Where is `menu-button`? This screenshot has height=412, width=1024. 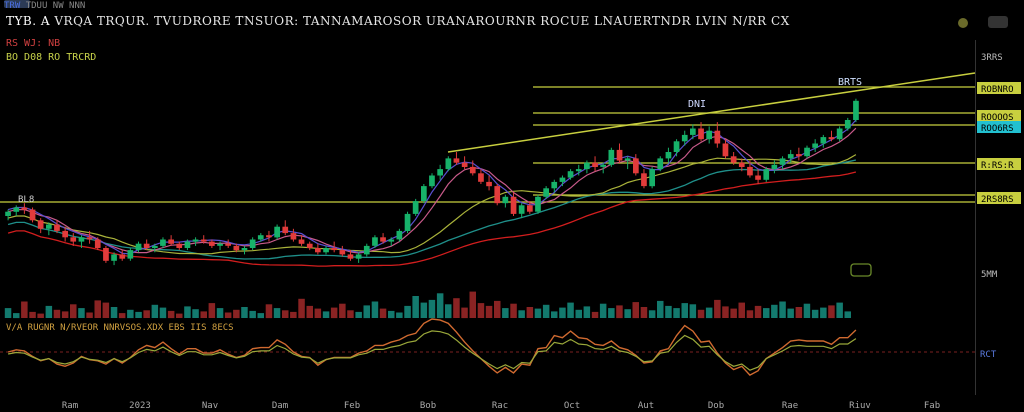 menu-button is located at coordinates (998, 22).